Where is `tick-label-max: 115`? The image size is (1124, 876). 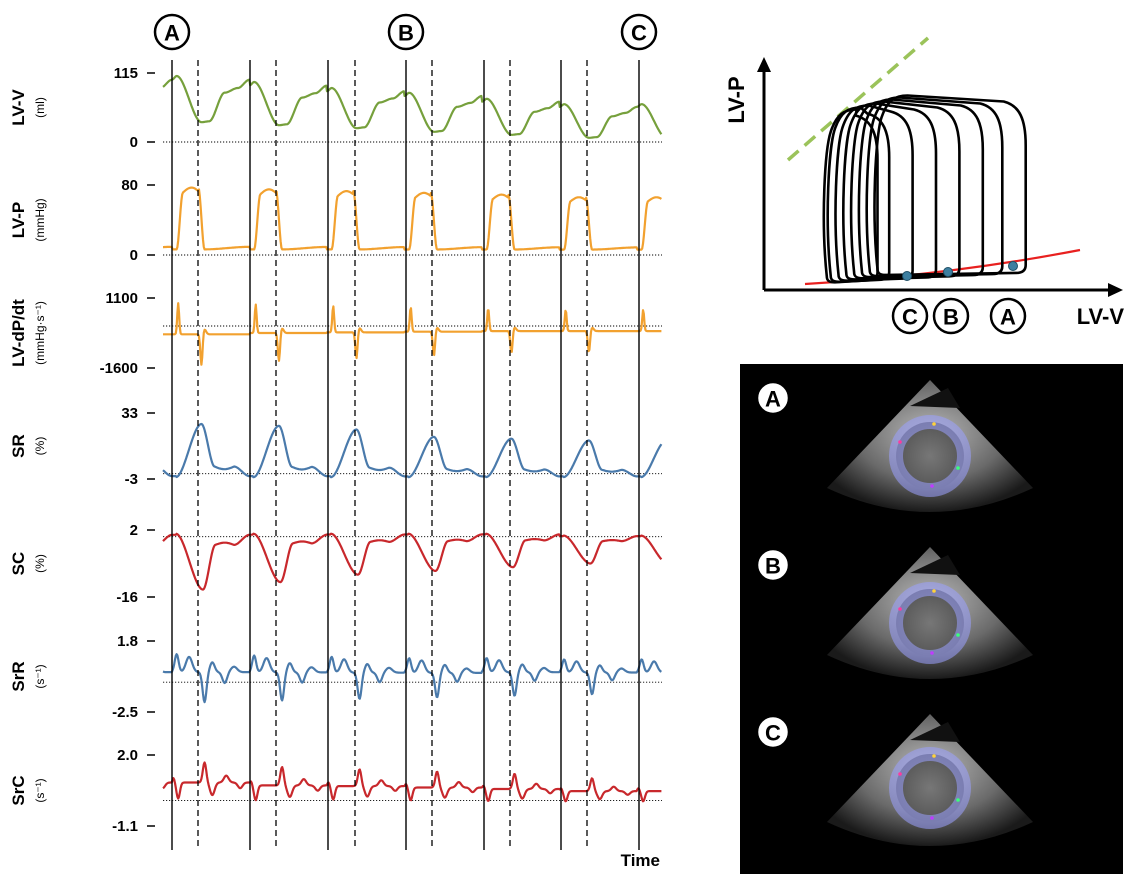 tick-label-max: 115 is located at coordinates (126, 73).